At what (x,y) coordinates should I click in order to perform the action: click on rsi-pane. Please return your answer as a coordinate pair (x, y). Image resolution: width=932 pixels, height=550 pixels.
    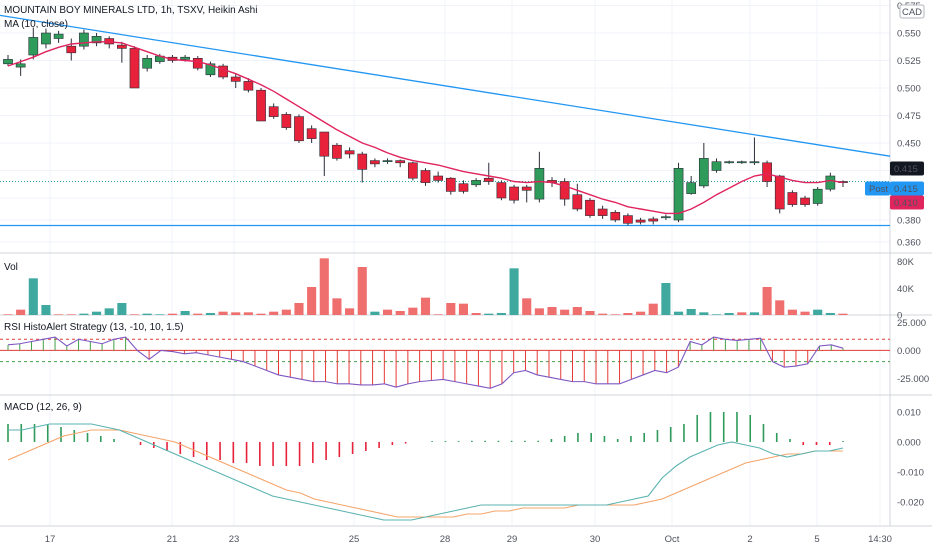
    Looking at the image, I should click on (445, 362).